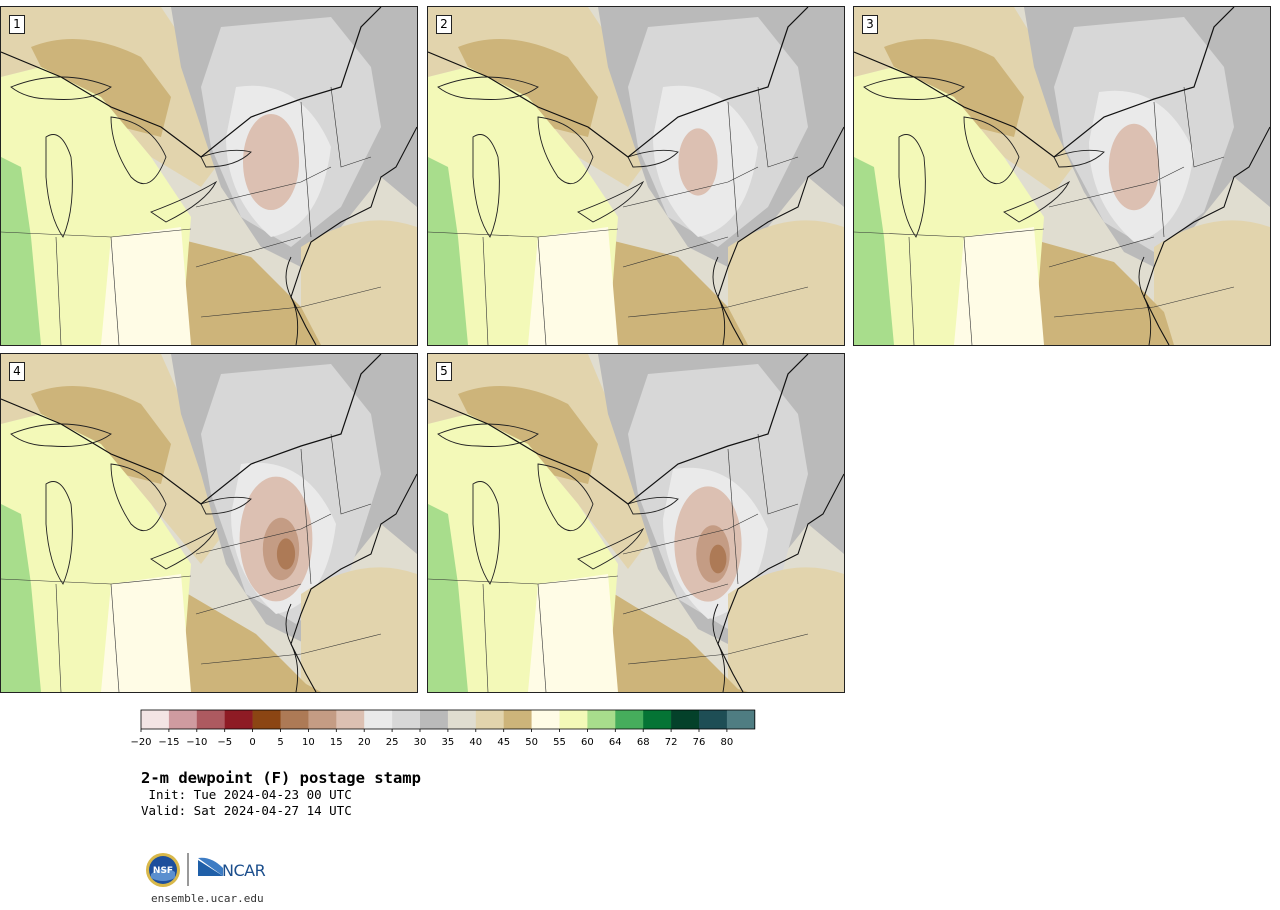  What do you see at coordinates (444, 24) in the screenshot?
I see `panel-number-label: 2` at bounding box center [444, 24].